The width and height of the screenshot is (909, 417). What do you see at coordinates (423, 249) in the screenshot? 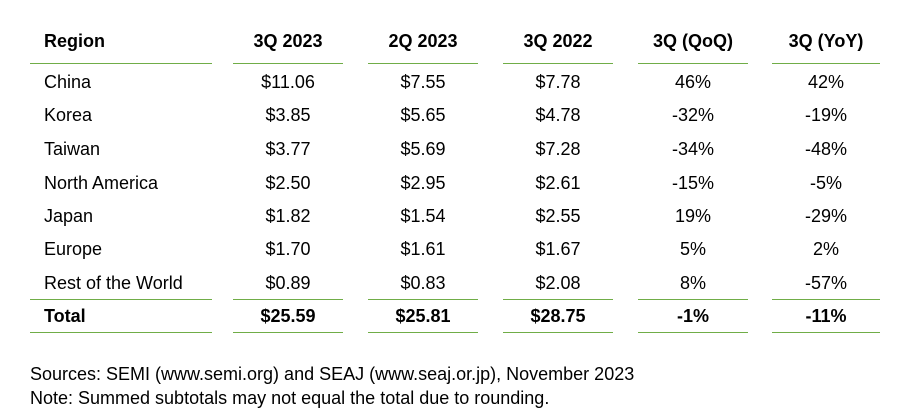
I see `row-value: $1.61` at bounding box center [423, 249].